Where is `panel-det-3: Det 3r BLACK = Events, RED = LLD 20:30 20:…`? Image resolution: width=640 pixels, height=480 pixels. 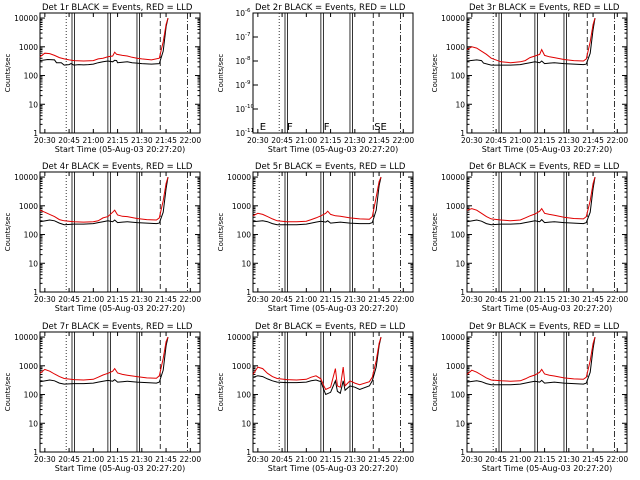 panel-det-3: Det 3r BLACK = Events, RED = LLD 20:30 20:… is located at coordinates (529, 78).